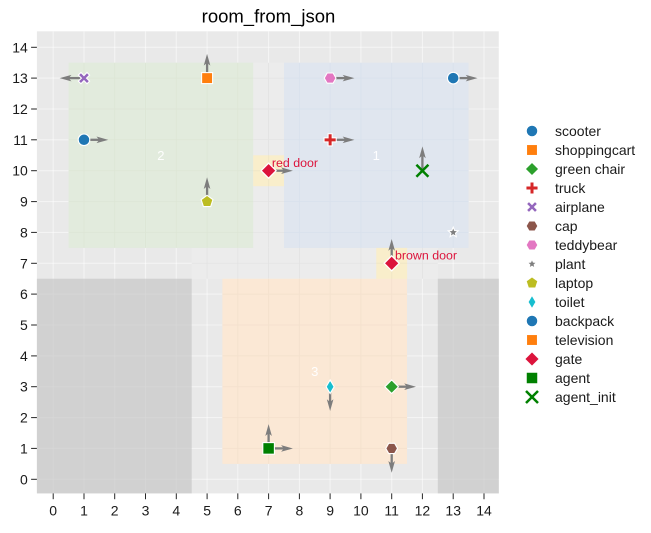 The width and height of the screenshot is (651, 533). What do you see at coordinates (570, 188) in the screenshot?
I see `svg-text: truck` at bounding box center [570, 188].